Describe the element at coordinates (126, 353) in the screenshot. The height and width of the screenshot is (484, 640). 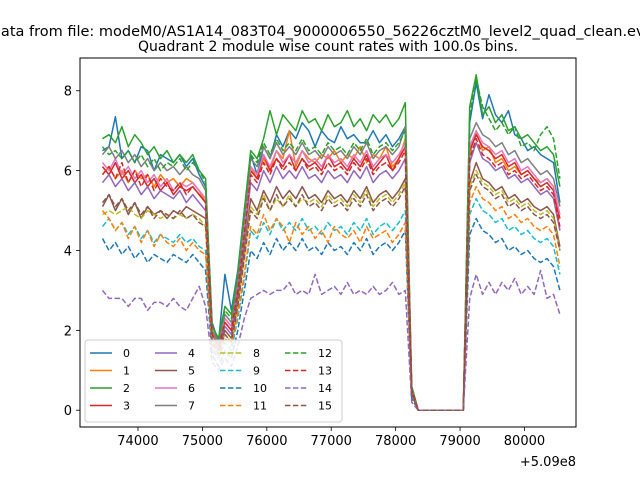
I see `legend-label-0: 0` at that location.